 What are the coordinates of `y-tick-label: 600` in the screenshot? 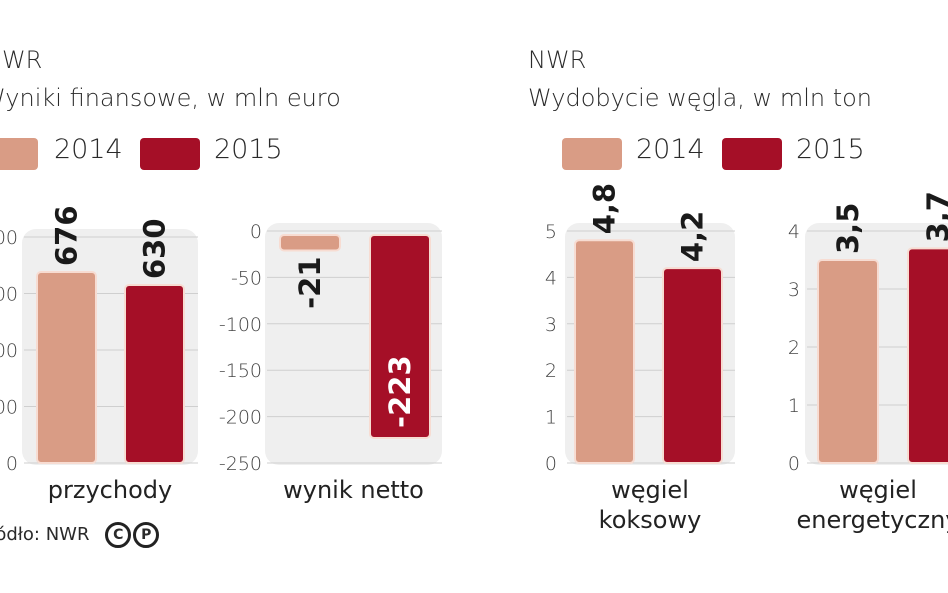 It's located at (9, 295).